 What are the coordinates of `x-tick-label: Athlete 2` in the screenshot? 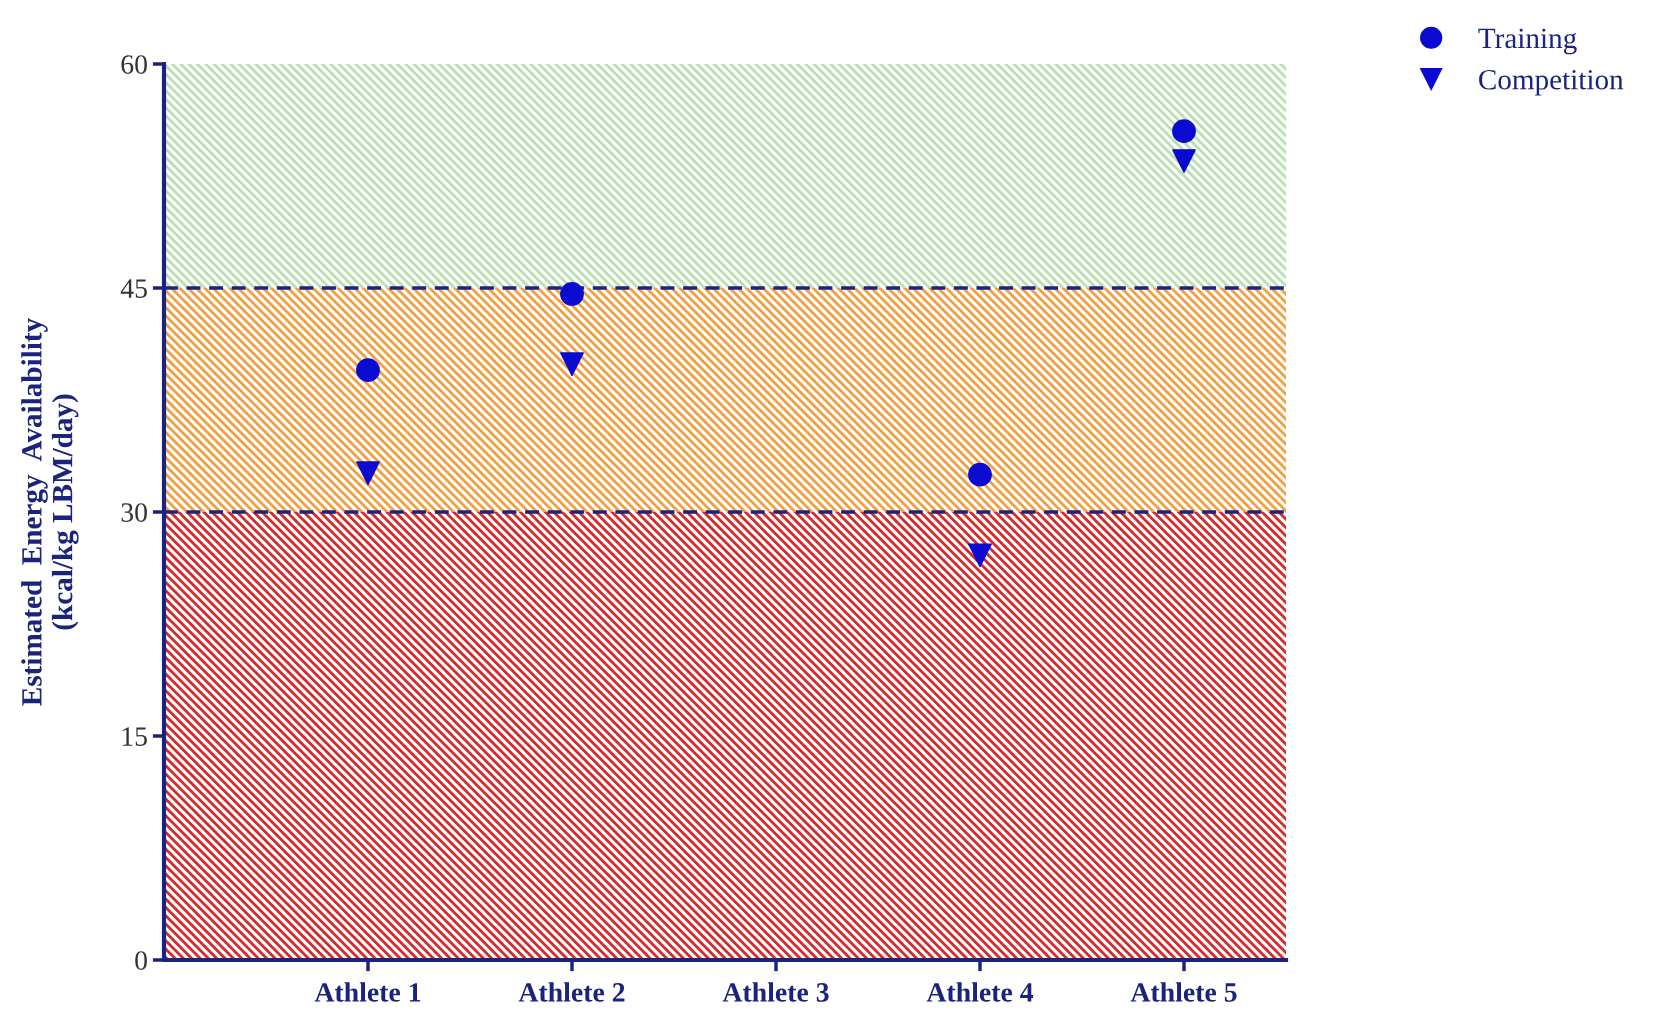 It's located at (571, 992).